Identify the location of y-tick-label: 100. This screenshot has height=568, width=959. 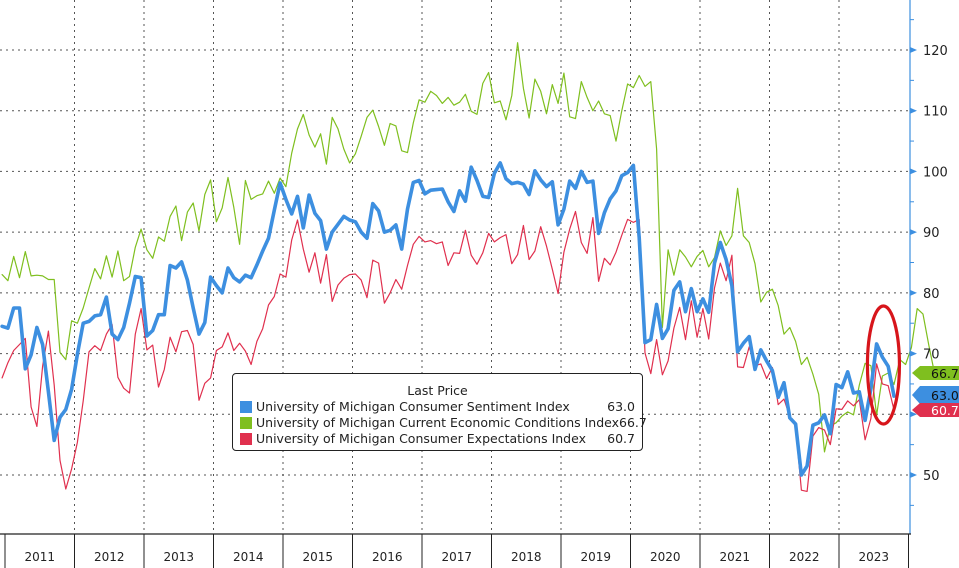
(935, 172).